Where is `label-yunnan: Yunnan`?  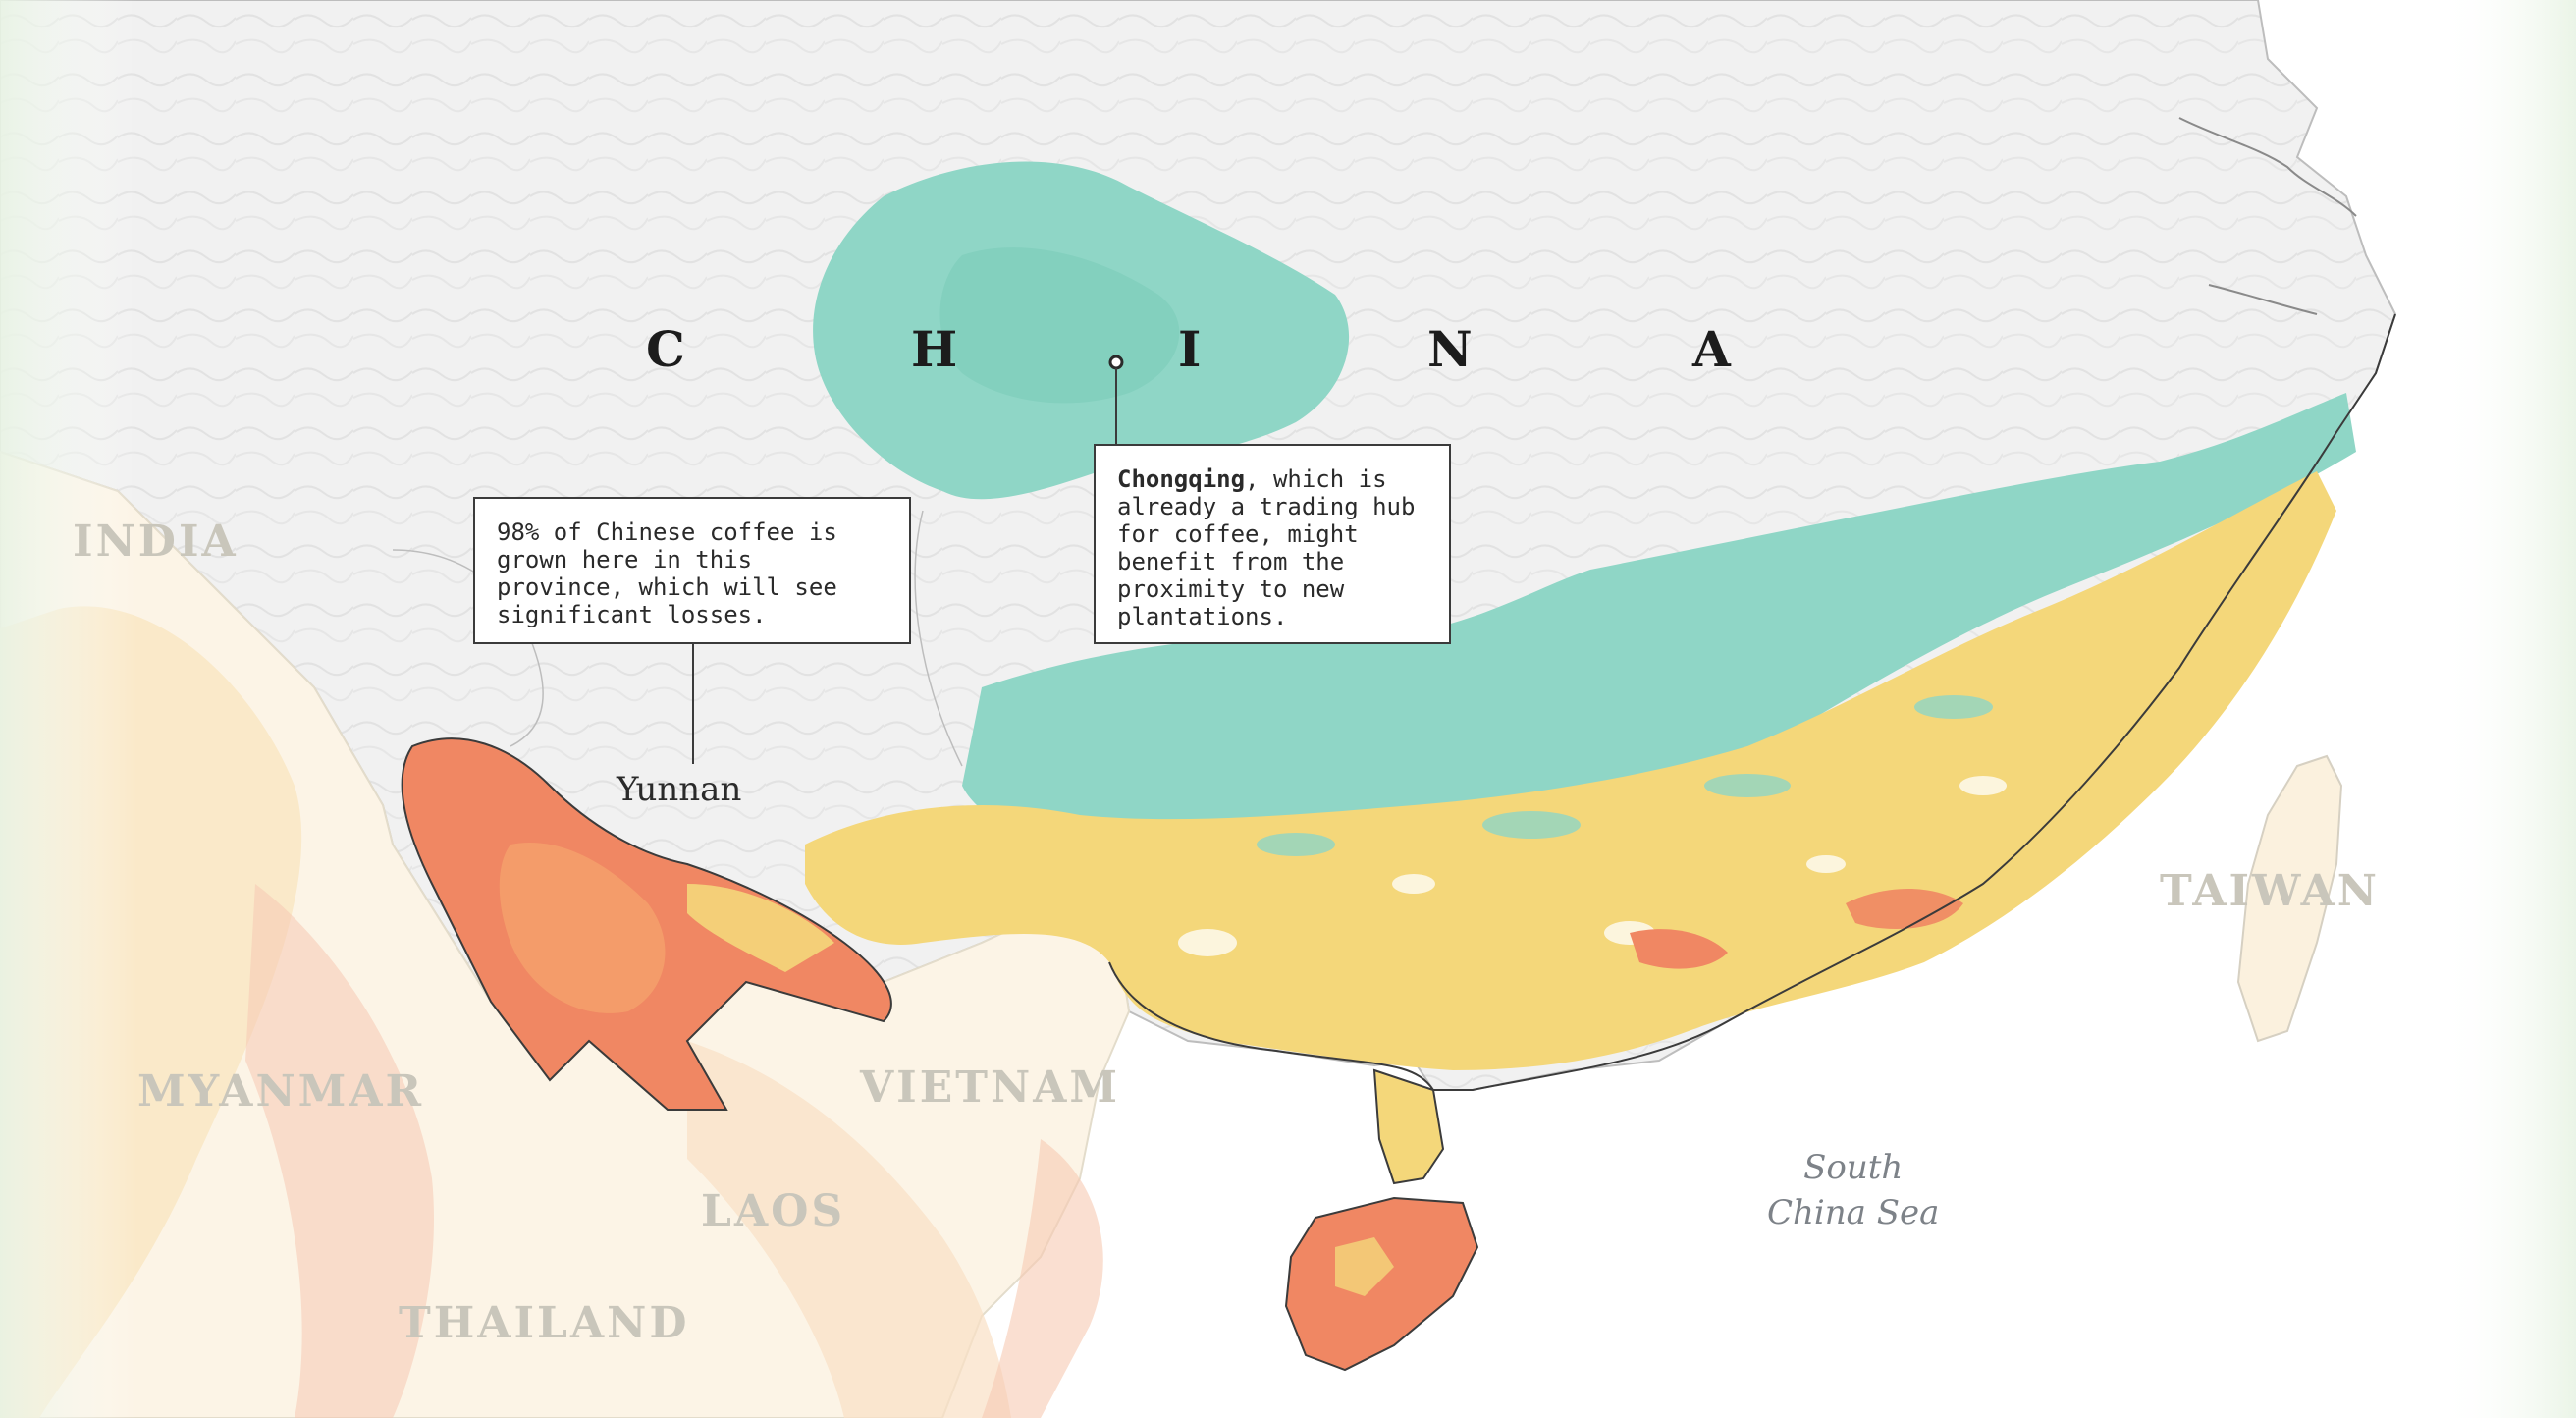 label-yunnan: Yunnan is located at coordinates (679, 789).